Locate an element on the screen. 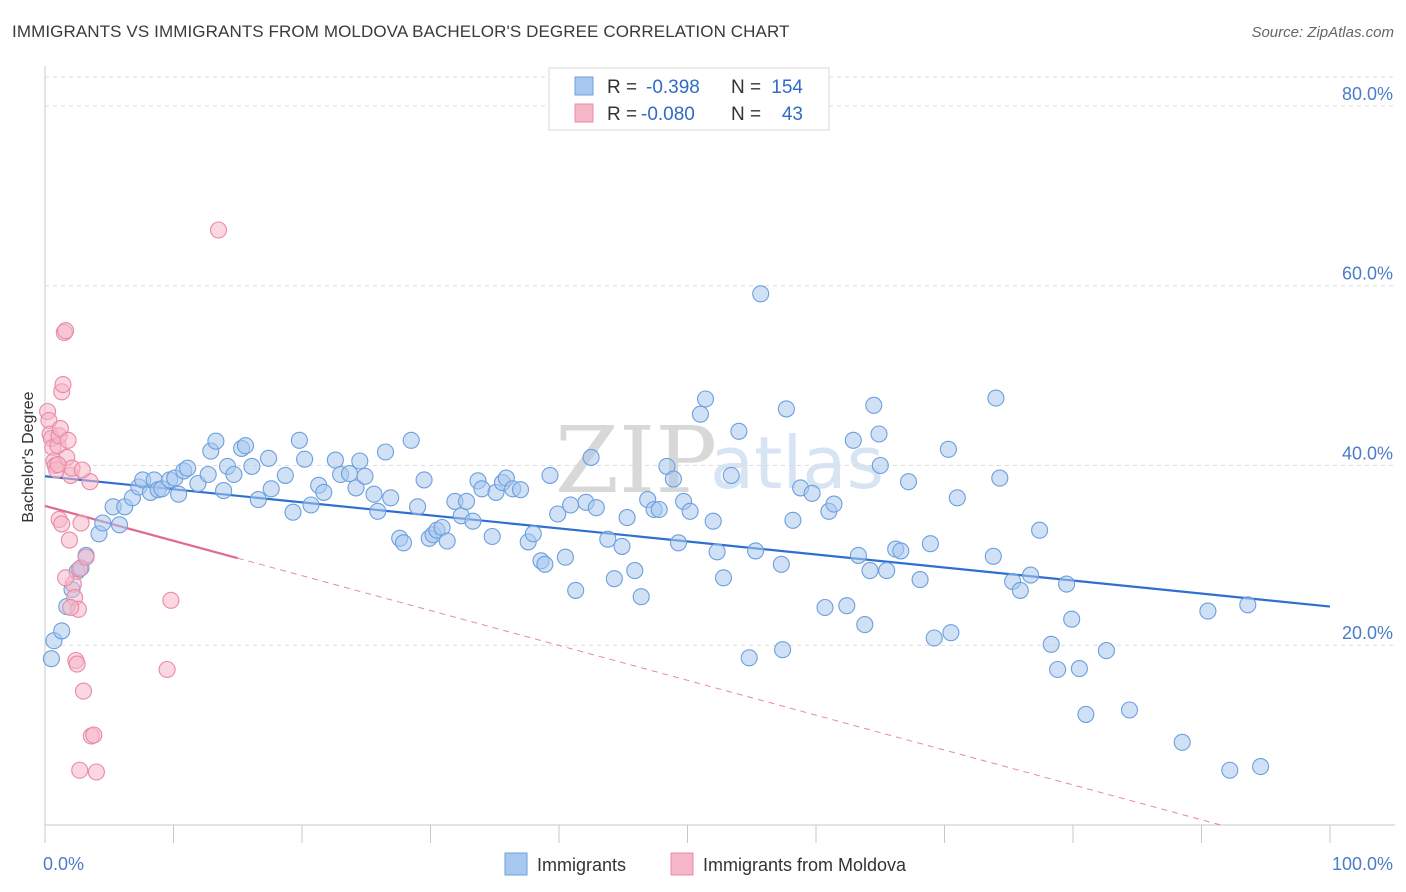  y-tick-label: 60.0% is located at coordinates (1367, 274).